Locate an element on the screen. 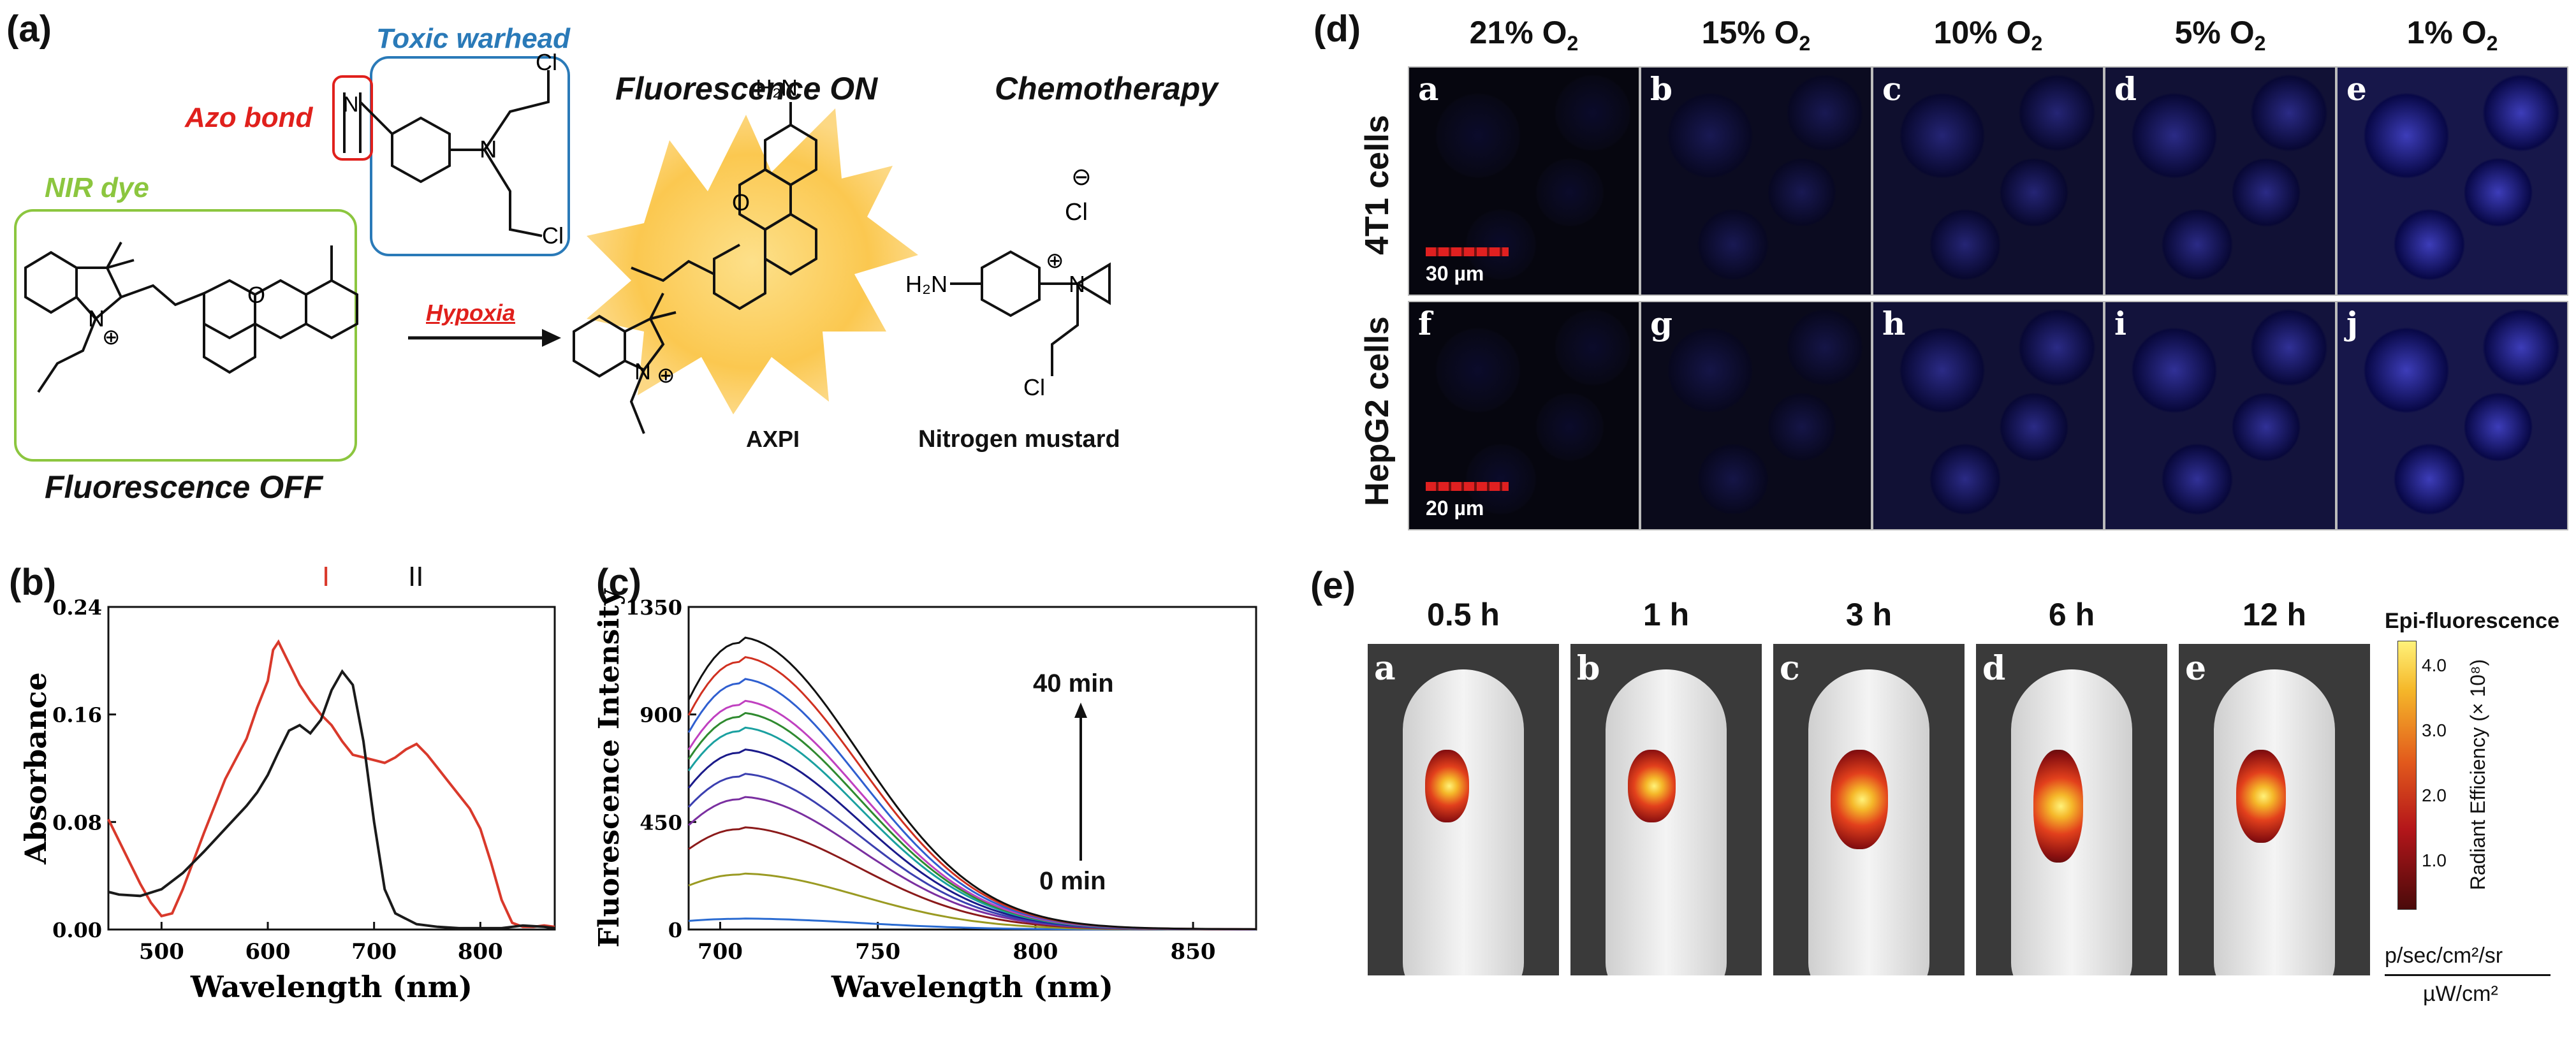  colorbar-axis-label: Radiant Efficiency (× 10⁸) is located at coordinates (2477, 775).